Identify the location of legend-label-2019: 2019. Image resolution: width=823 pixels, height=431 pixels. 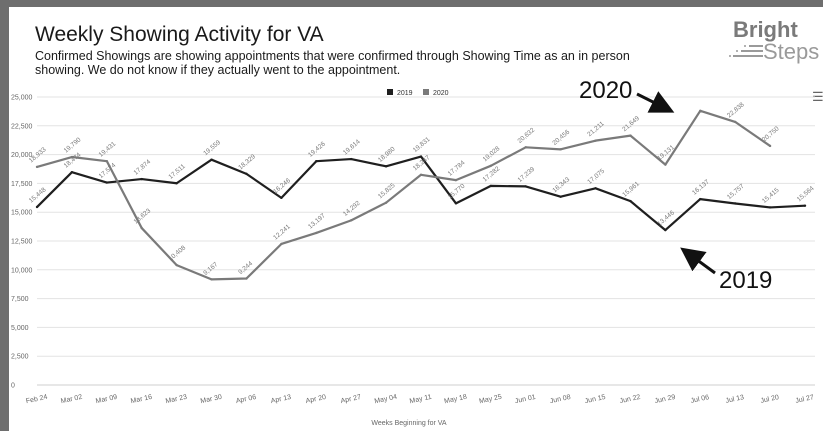
(405, 93).